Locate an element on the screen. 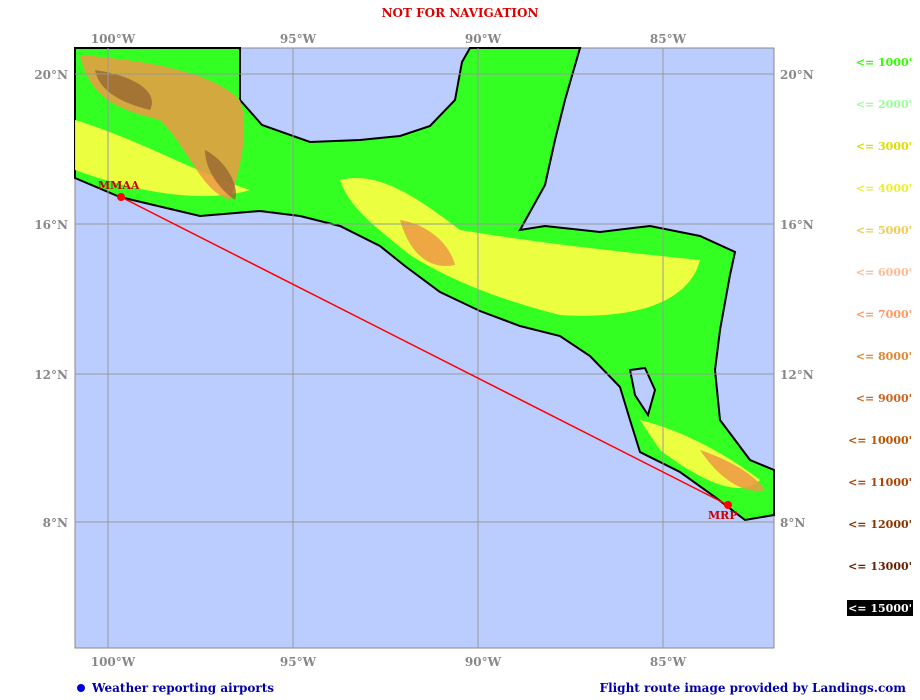  lat-label-right: 8°N is located at coordinates (792, 523).